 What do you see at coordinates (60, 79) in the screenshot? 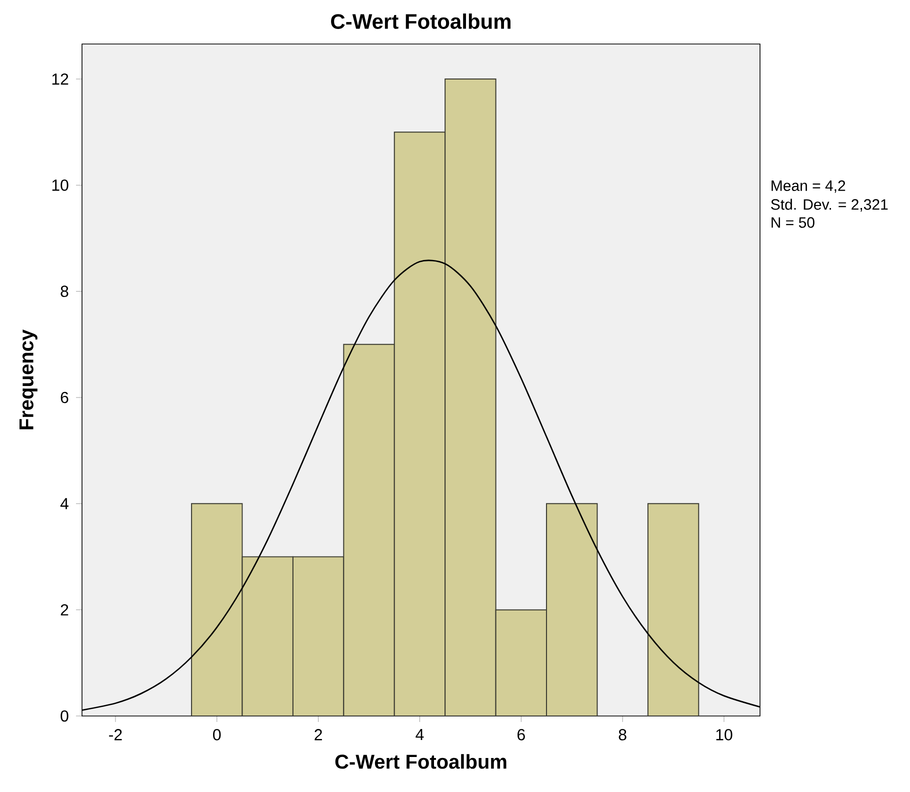
I see `y-tick-label: 12` at bounding box center [60, 79].